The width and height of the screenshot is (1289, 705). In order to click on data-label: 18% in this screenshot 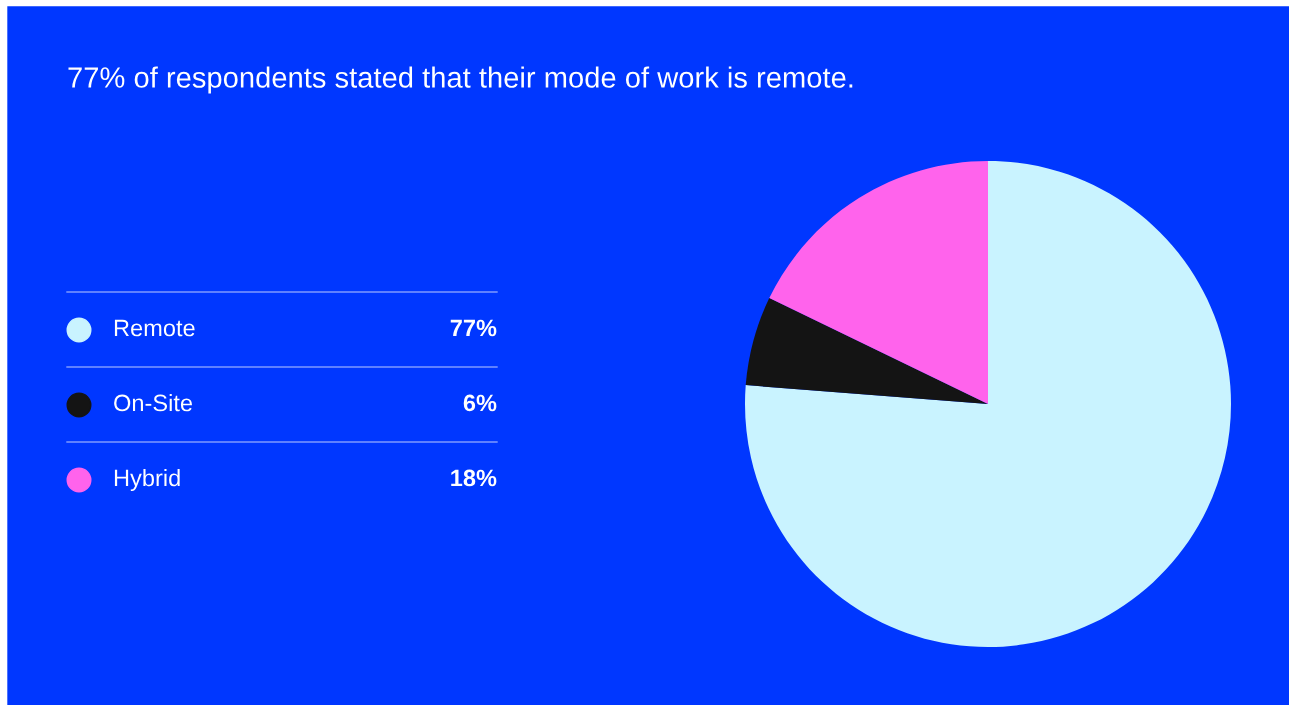, I will do `click(474, 478)`.